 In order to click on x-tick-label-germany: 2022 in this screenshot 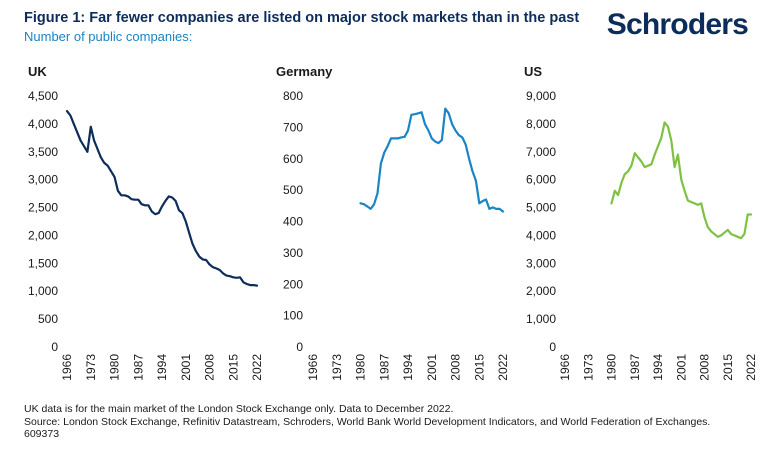, I will do `click(503, 367)`.